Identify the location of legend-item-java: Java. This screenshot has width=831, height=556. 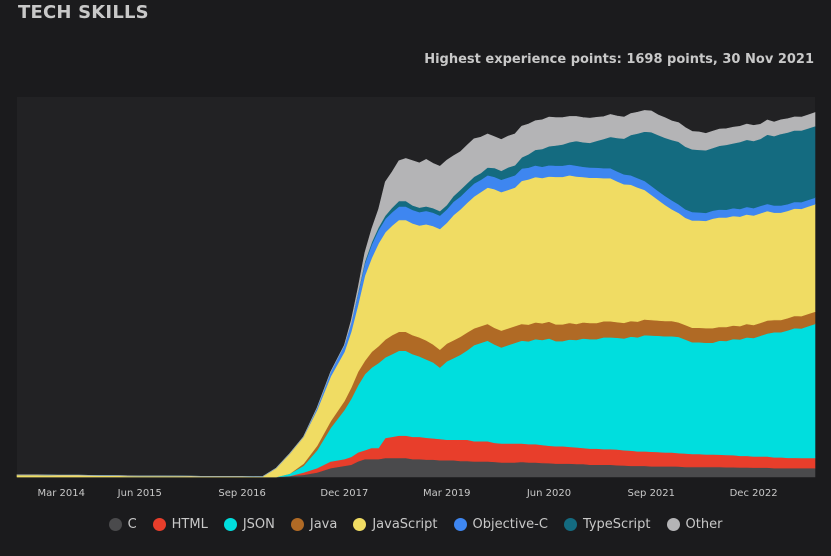
(314, 524).